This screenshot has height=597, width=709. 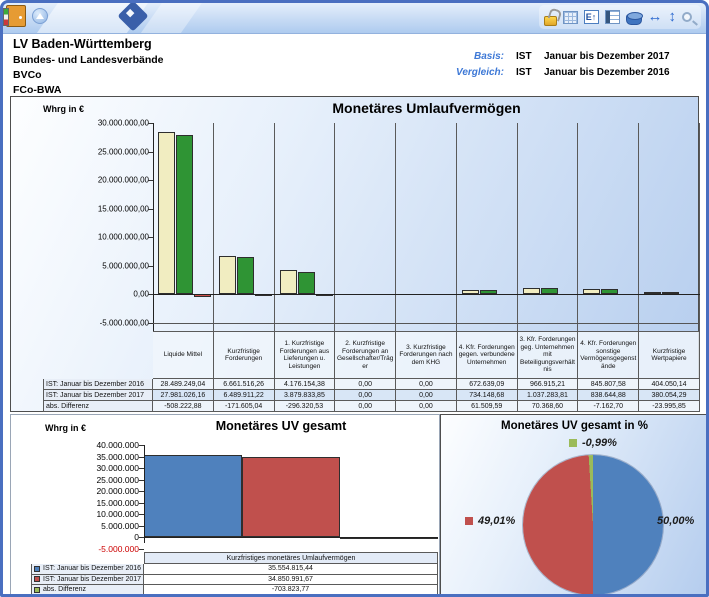 I want to click on total-ytick-label: -5.000.000, so click(x=118, y=548).